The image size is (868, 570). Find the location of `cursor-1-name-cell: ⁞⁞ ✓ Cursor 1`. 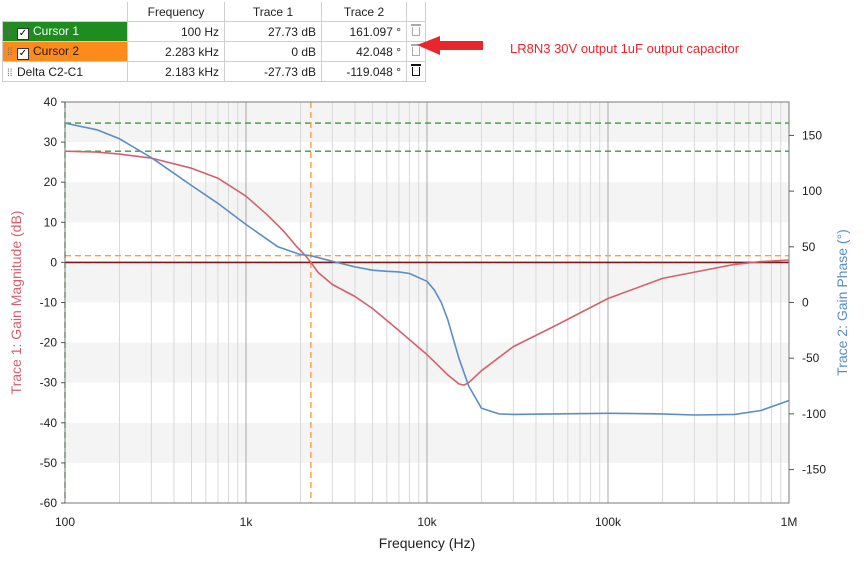

cursor-1-name-cell: ⁞⁞ ✓ Cursor 1 is located at coordinates (65, 31).